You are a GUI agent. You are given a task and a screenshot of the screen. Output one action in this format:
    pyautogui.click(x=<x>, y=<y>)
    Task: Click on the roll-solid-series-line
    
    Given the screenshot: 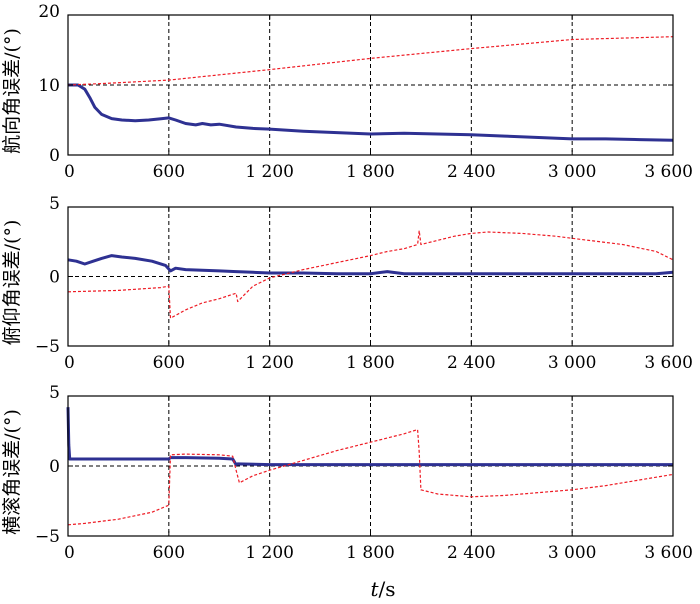 What is the action you would take?
    pyautogui.click(x=369, y=437)
    